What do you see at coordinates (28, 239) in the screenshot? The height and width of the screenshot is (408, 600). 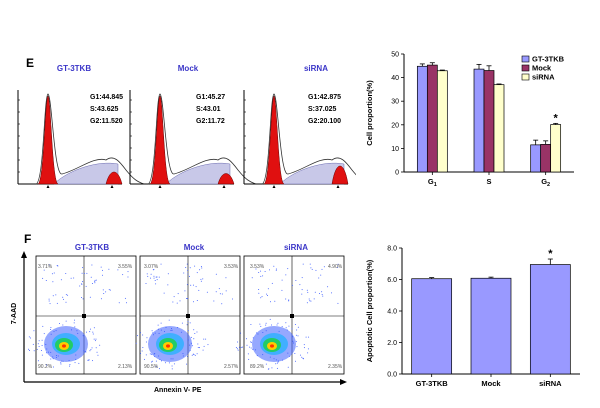 I see `panel-label-f: F` at bounding box center [28, 239].